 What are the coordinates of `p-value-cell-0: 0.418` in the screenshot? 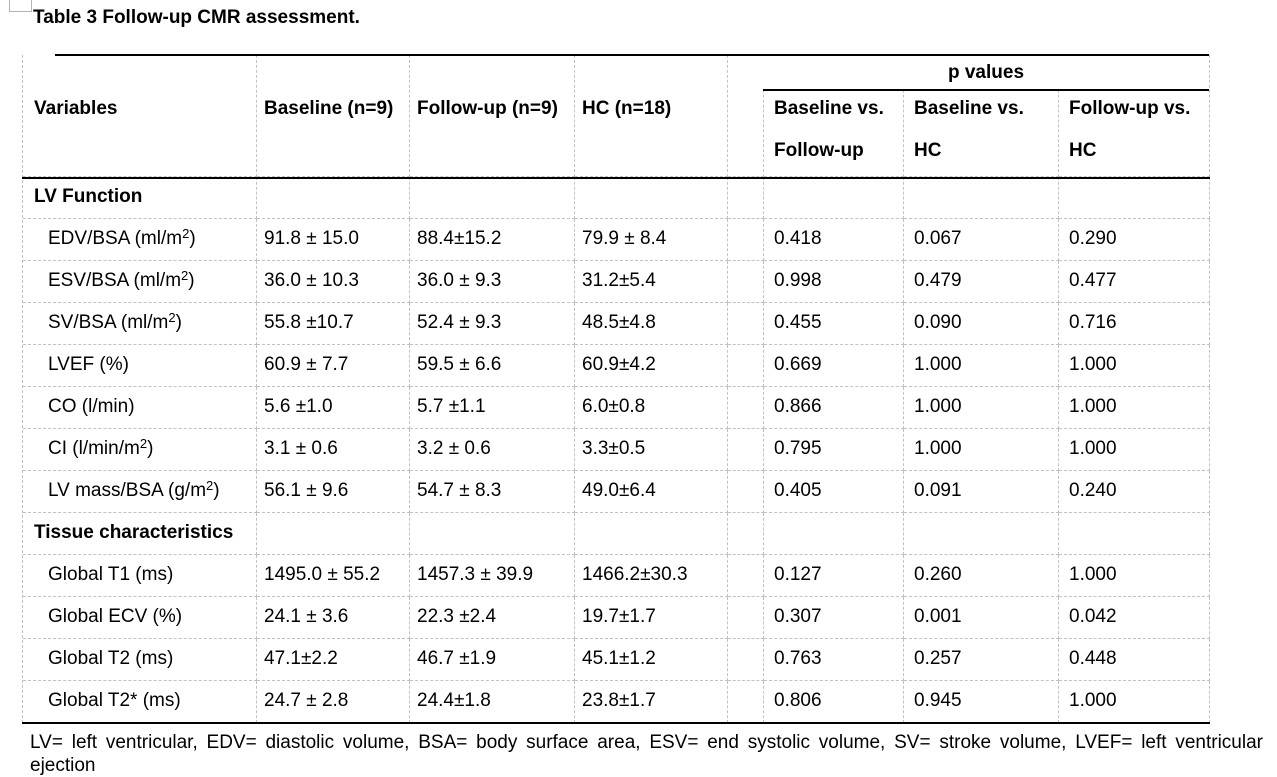 It's located at (834, 240).